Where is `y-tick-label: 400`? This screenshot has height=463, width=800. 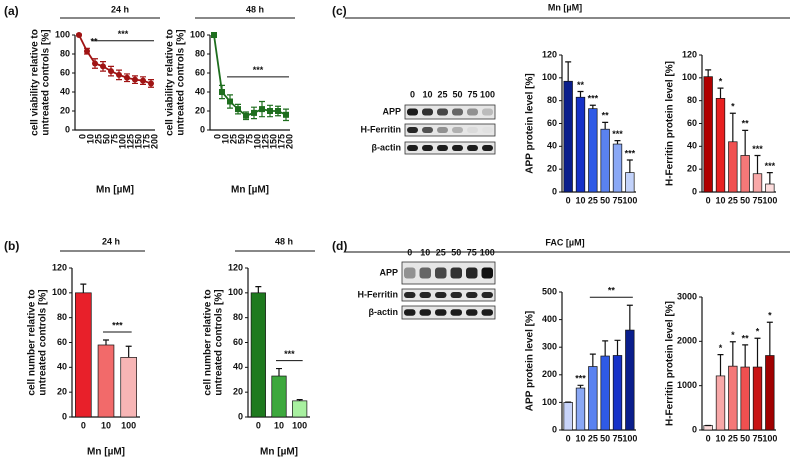
y-tick-label: 400 is located at coordinates (549, 319).